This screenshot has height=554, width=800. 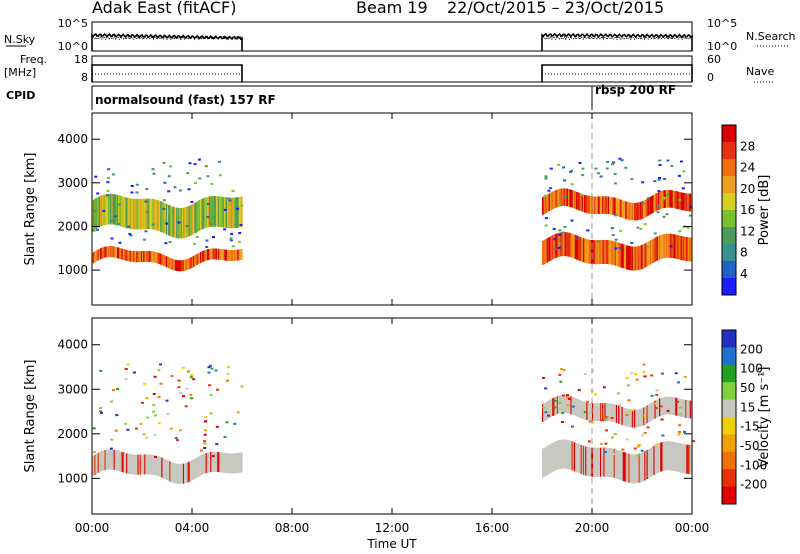 I want to click on noise-search-line, so click(x=167, y=38).